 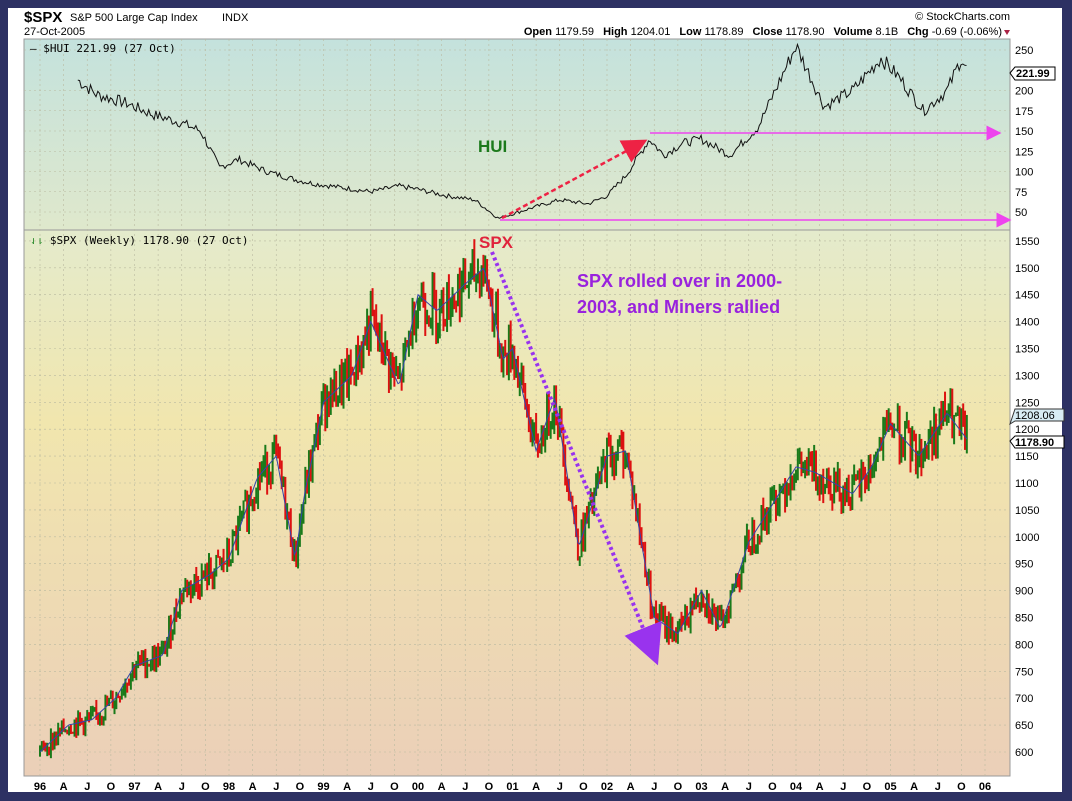 What do you see at coordinates (1024, 112) in the screenshot?
I see `hui-y-tick-label: 175` at bounding box center [1024, 112].